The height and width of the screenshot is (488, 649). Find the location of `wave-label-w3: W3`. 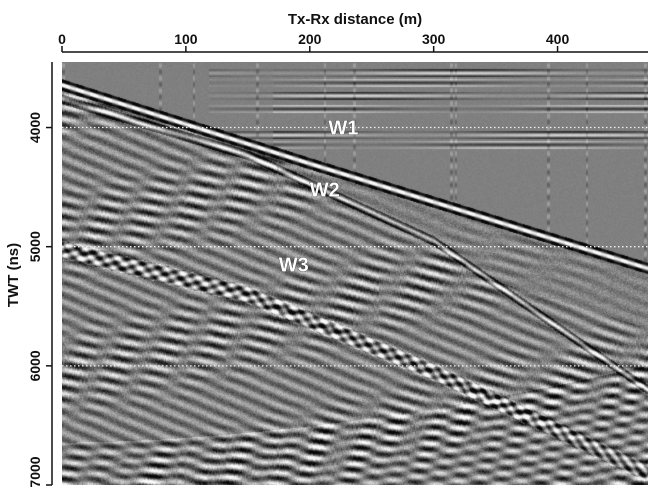

wave-label-w3: W3 is located at coordinates (294, 266).